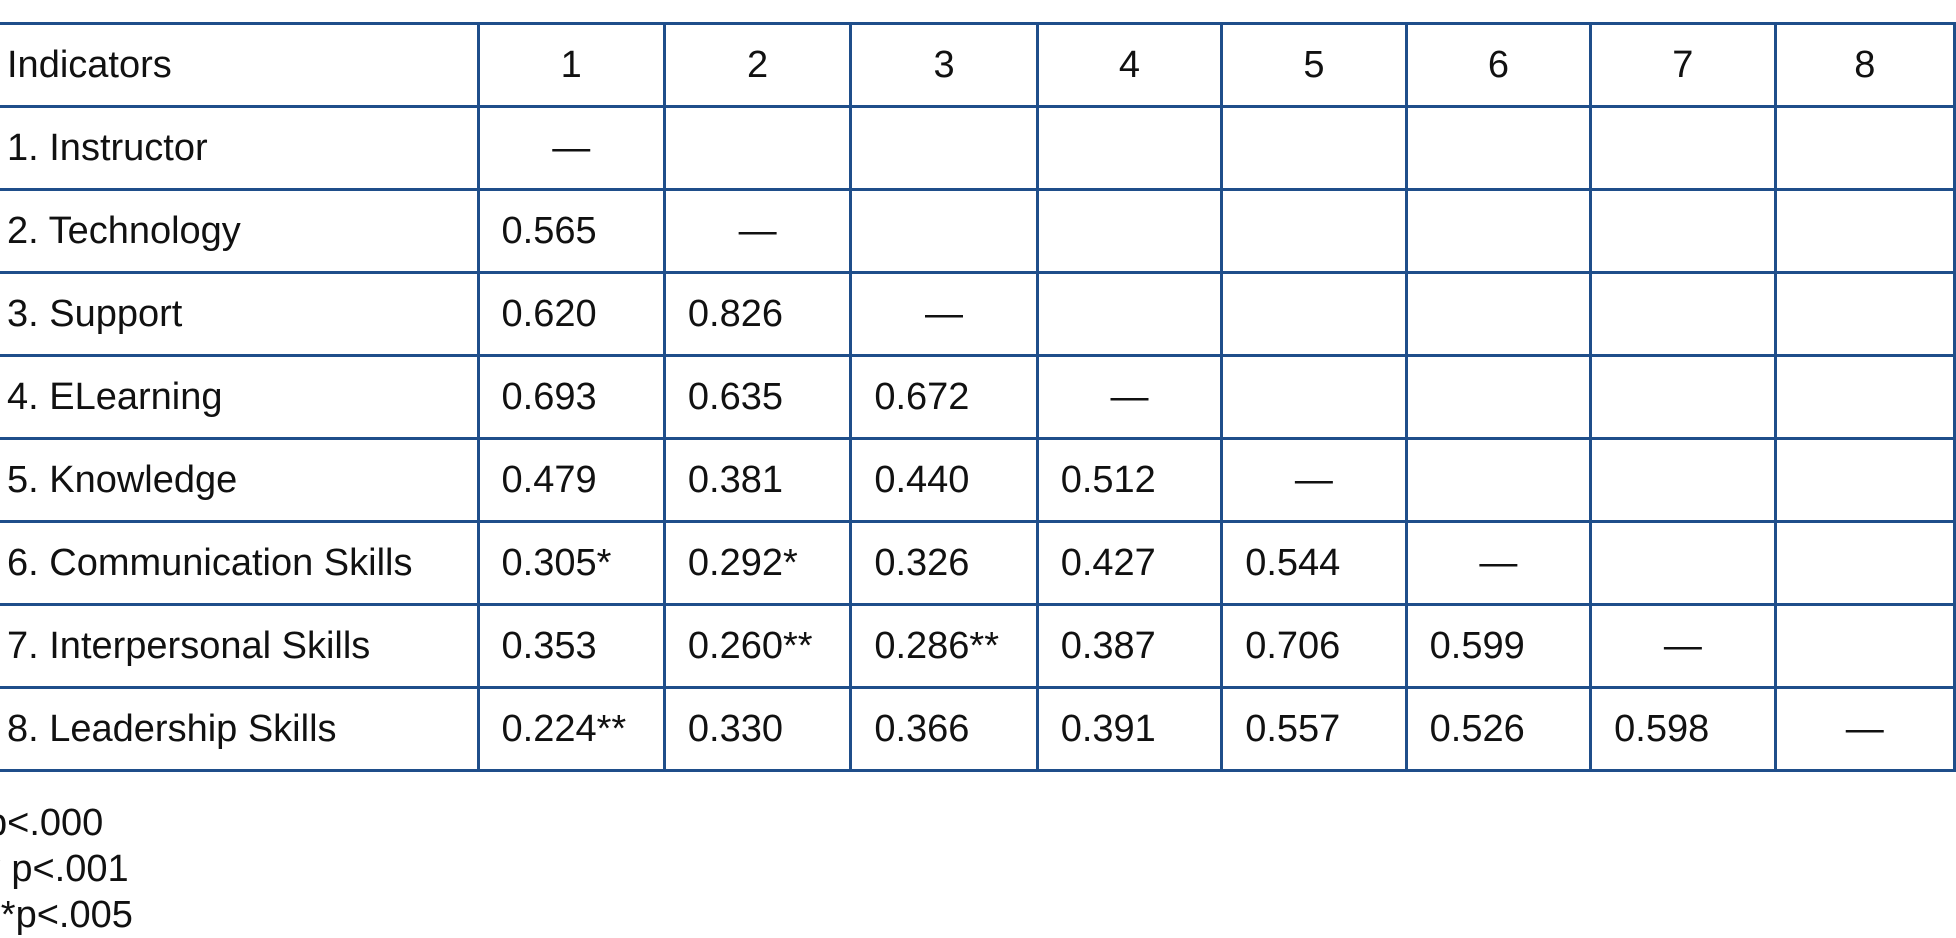 The image size is (1956, 938). I want to click on table-cell: 0.381, so click(757, 480).